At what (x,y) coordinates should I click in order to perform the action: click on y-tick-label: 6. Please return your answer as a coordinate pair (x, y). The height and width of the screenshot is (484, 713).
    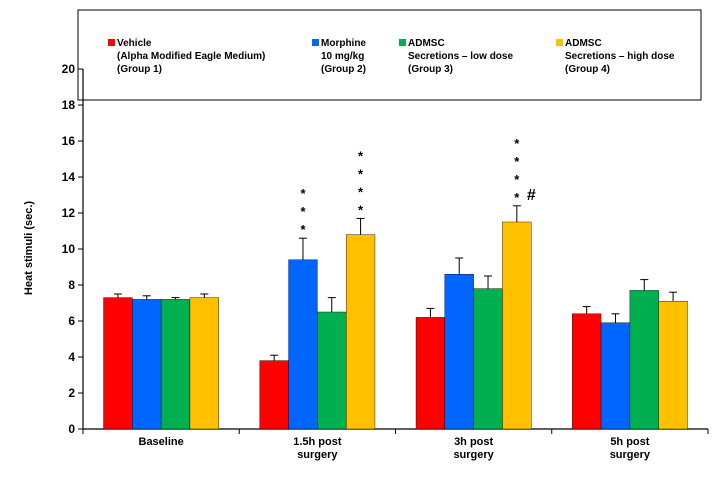
    Looking at the image, I should click on (71, 321).